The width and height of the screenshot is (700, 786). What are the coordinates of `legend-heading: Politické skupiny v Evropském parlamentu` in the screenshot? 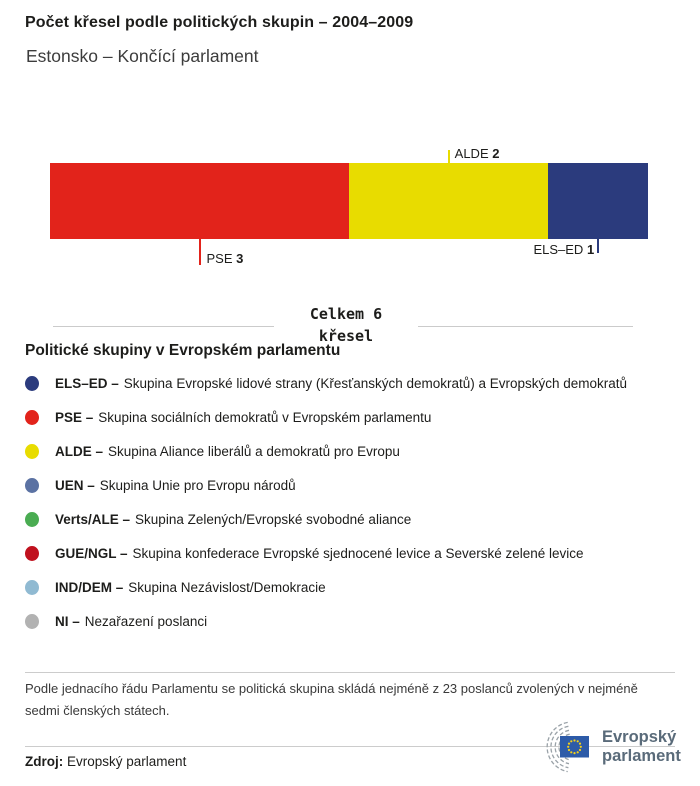 It's located at (183, 350).